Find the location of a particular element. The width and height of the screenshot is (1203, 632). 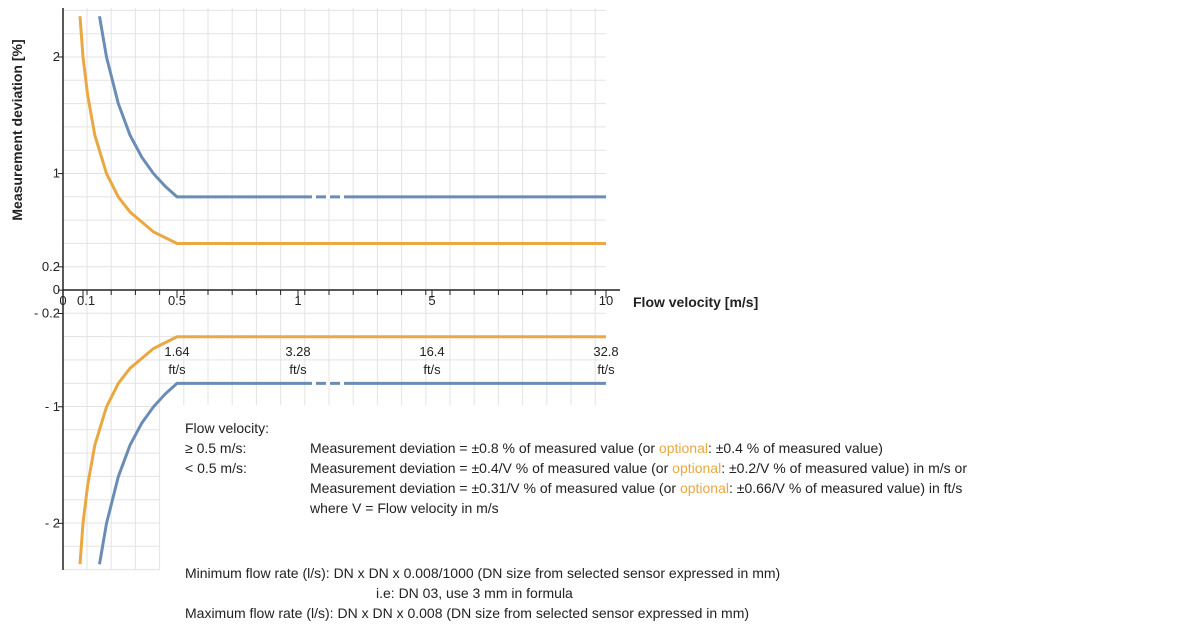

y-tick-label: 0 is located at coordinates (56, 289).